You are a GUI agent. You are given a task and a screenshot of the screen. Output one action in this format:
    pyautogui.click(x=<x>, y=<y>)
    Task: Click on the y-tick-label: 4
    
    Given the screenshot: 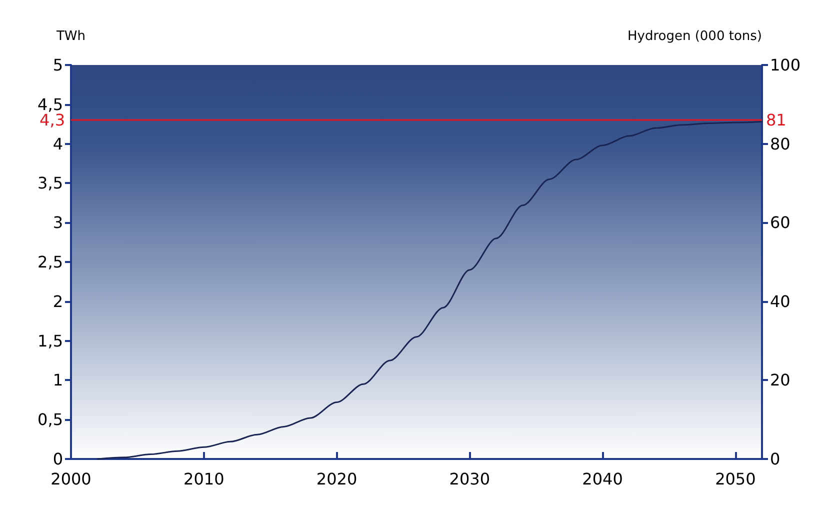 What is the action you would take?
    pyautogui.click(x=57, y=144)
    